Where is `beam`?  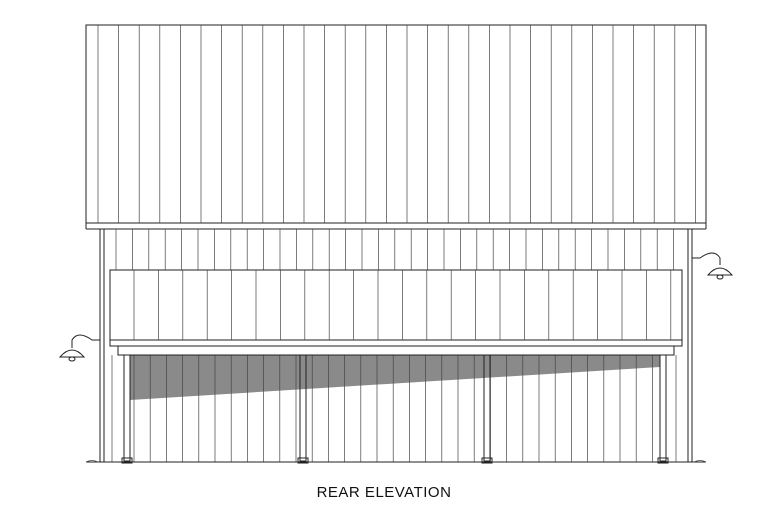
beam is located at coordinates (396, 350).